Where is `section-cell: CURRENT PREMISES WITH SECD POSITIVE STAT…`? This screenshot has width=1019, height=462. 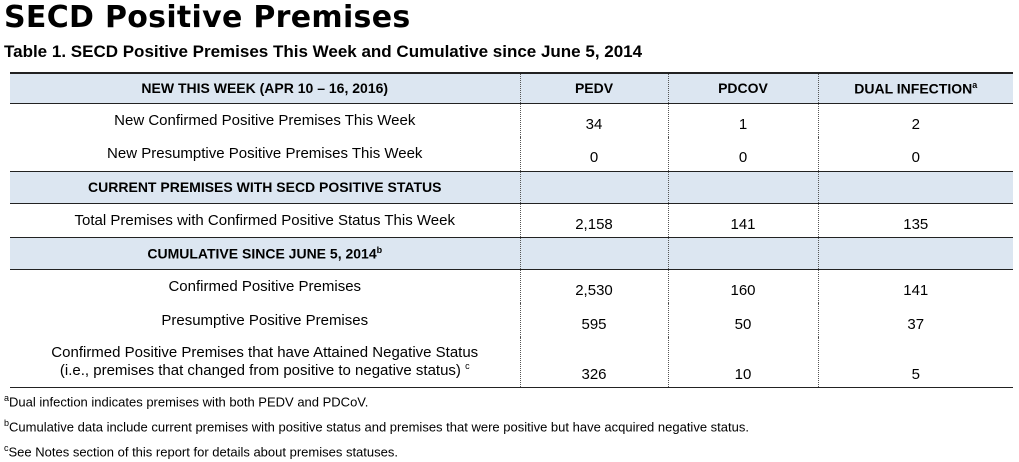
section-cell: CURRENT PREMISES WITH SECD POSITIVE STAT… is located at coordinates (265, 187).